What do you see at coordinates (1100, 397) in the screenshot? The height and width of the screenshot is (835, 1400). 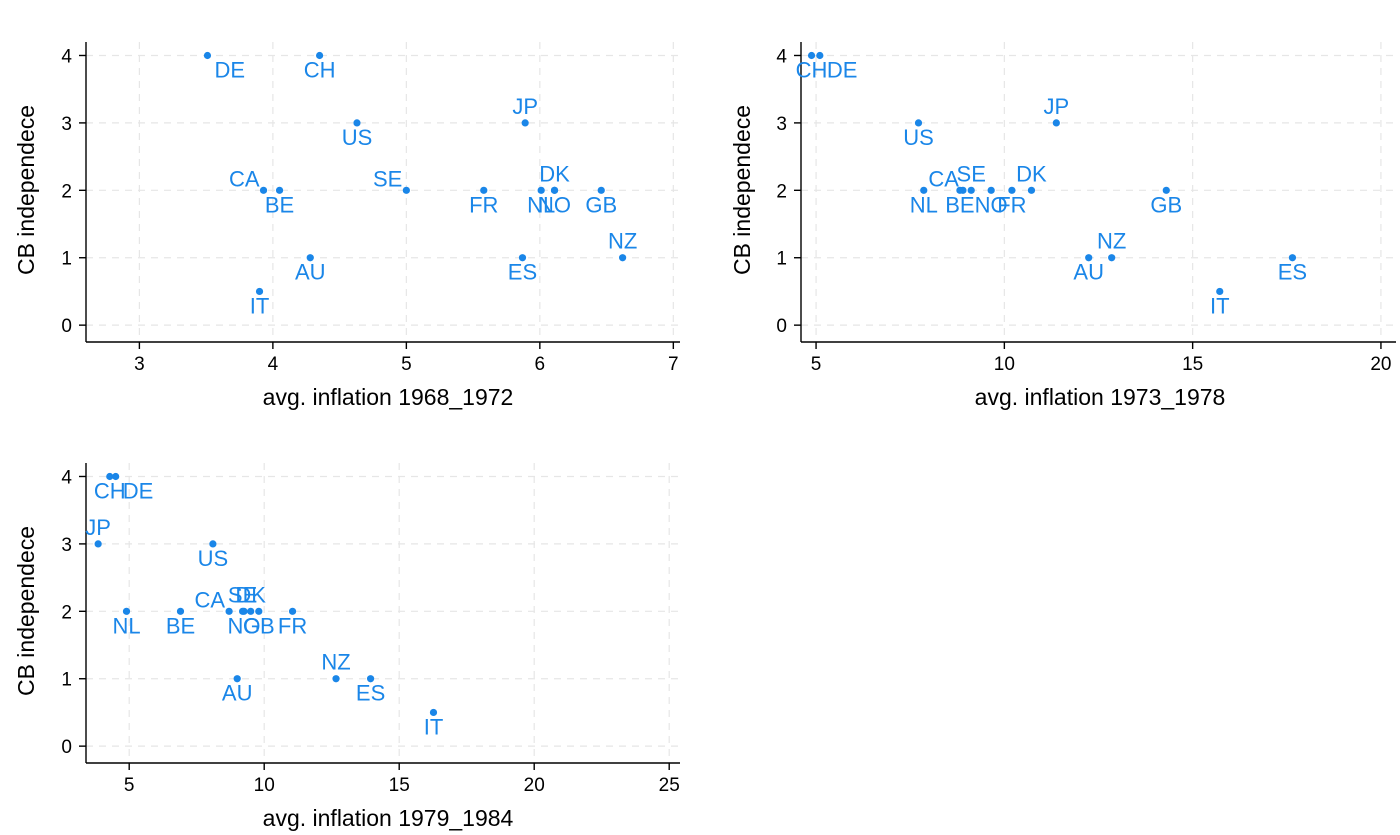 I see `x-axis-title: avg. inflation 1973_1978` at bounding box center [1100, 397].